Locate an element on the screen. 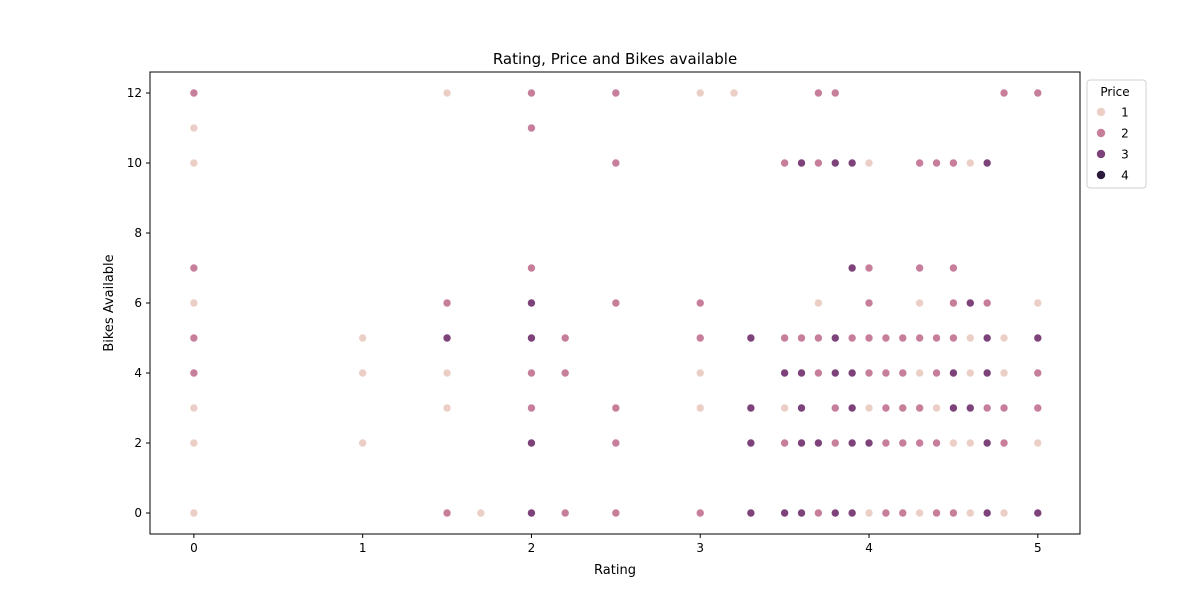 This screenshot has height=604, width=1200. y-tick-label: 10 is located at coordinates (134, 163).